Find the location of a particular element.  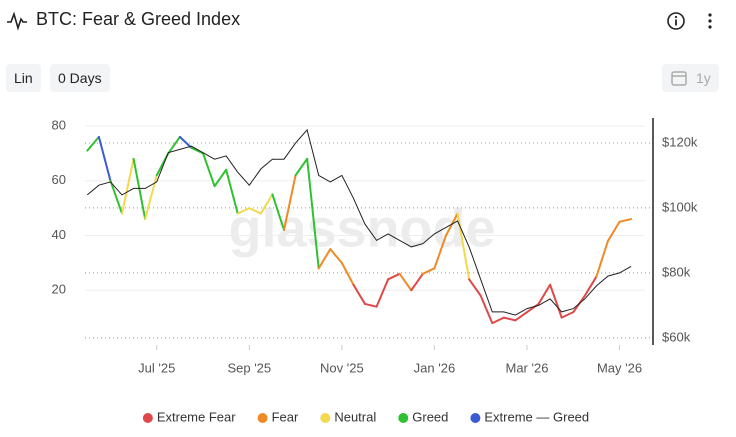

y-tick-label: 20 is located at coordinates (59, 289).